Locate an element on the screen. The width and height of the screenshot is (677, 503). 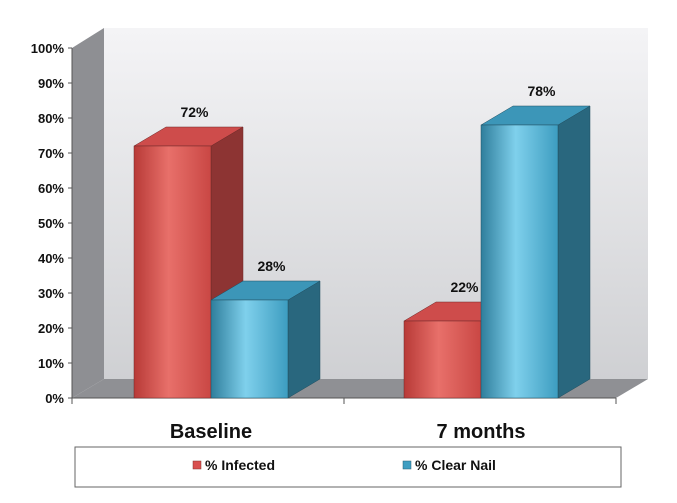
y-tick-label: 40% is located at coordinates (51, 258).